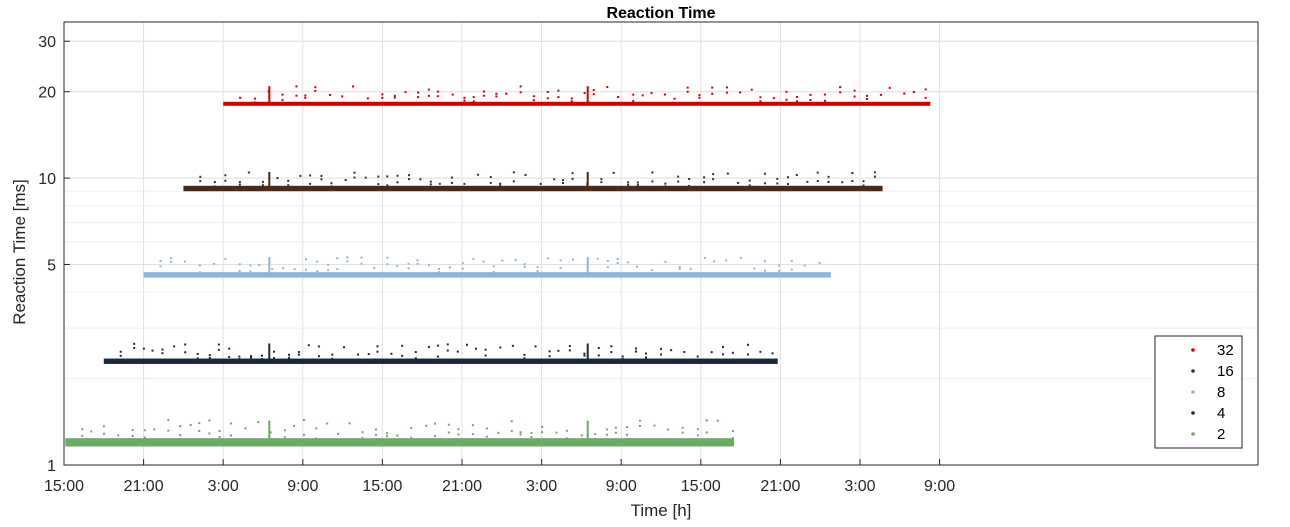  I want to click on y-tick-label: 5, so click(51, 265).